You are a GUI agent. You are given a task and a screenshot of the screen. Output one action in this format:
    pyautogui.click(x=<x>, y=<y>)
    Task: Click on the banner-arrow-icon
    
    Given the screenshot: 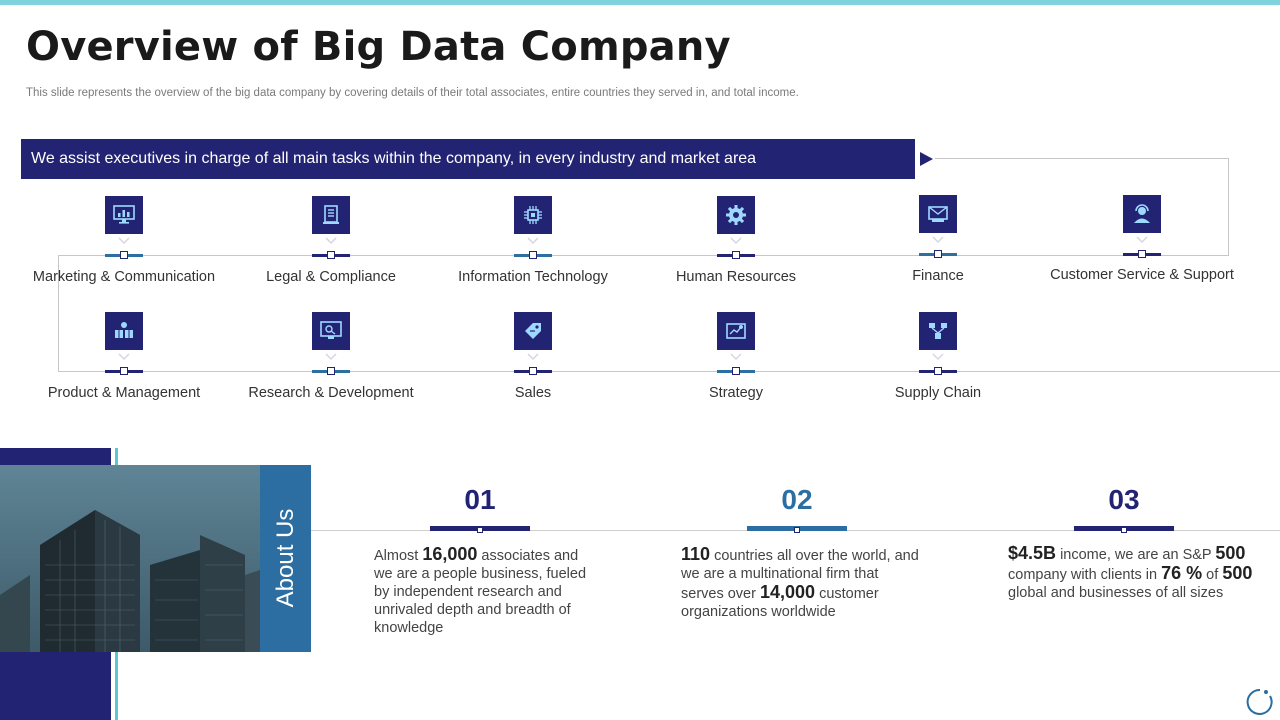 What is the action you would take?
    pyautogui.click(x=926, y=159)
    